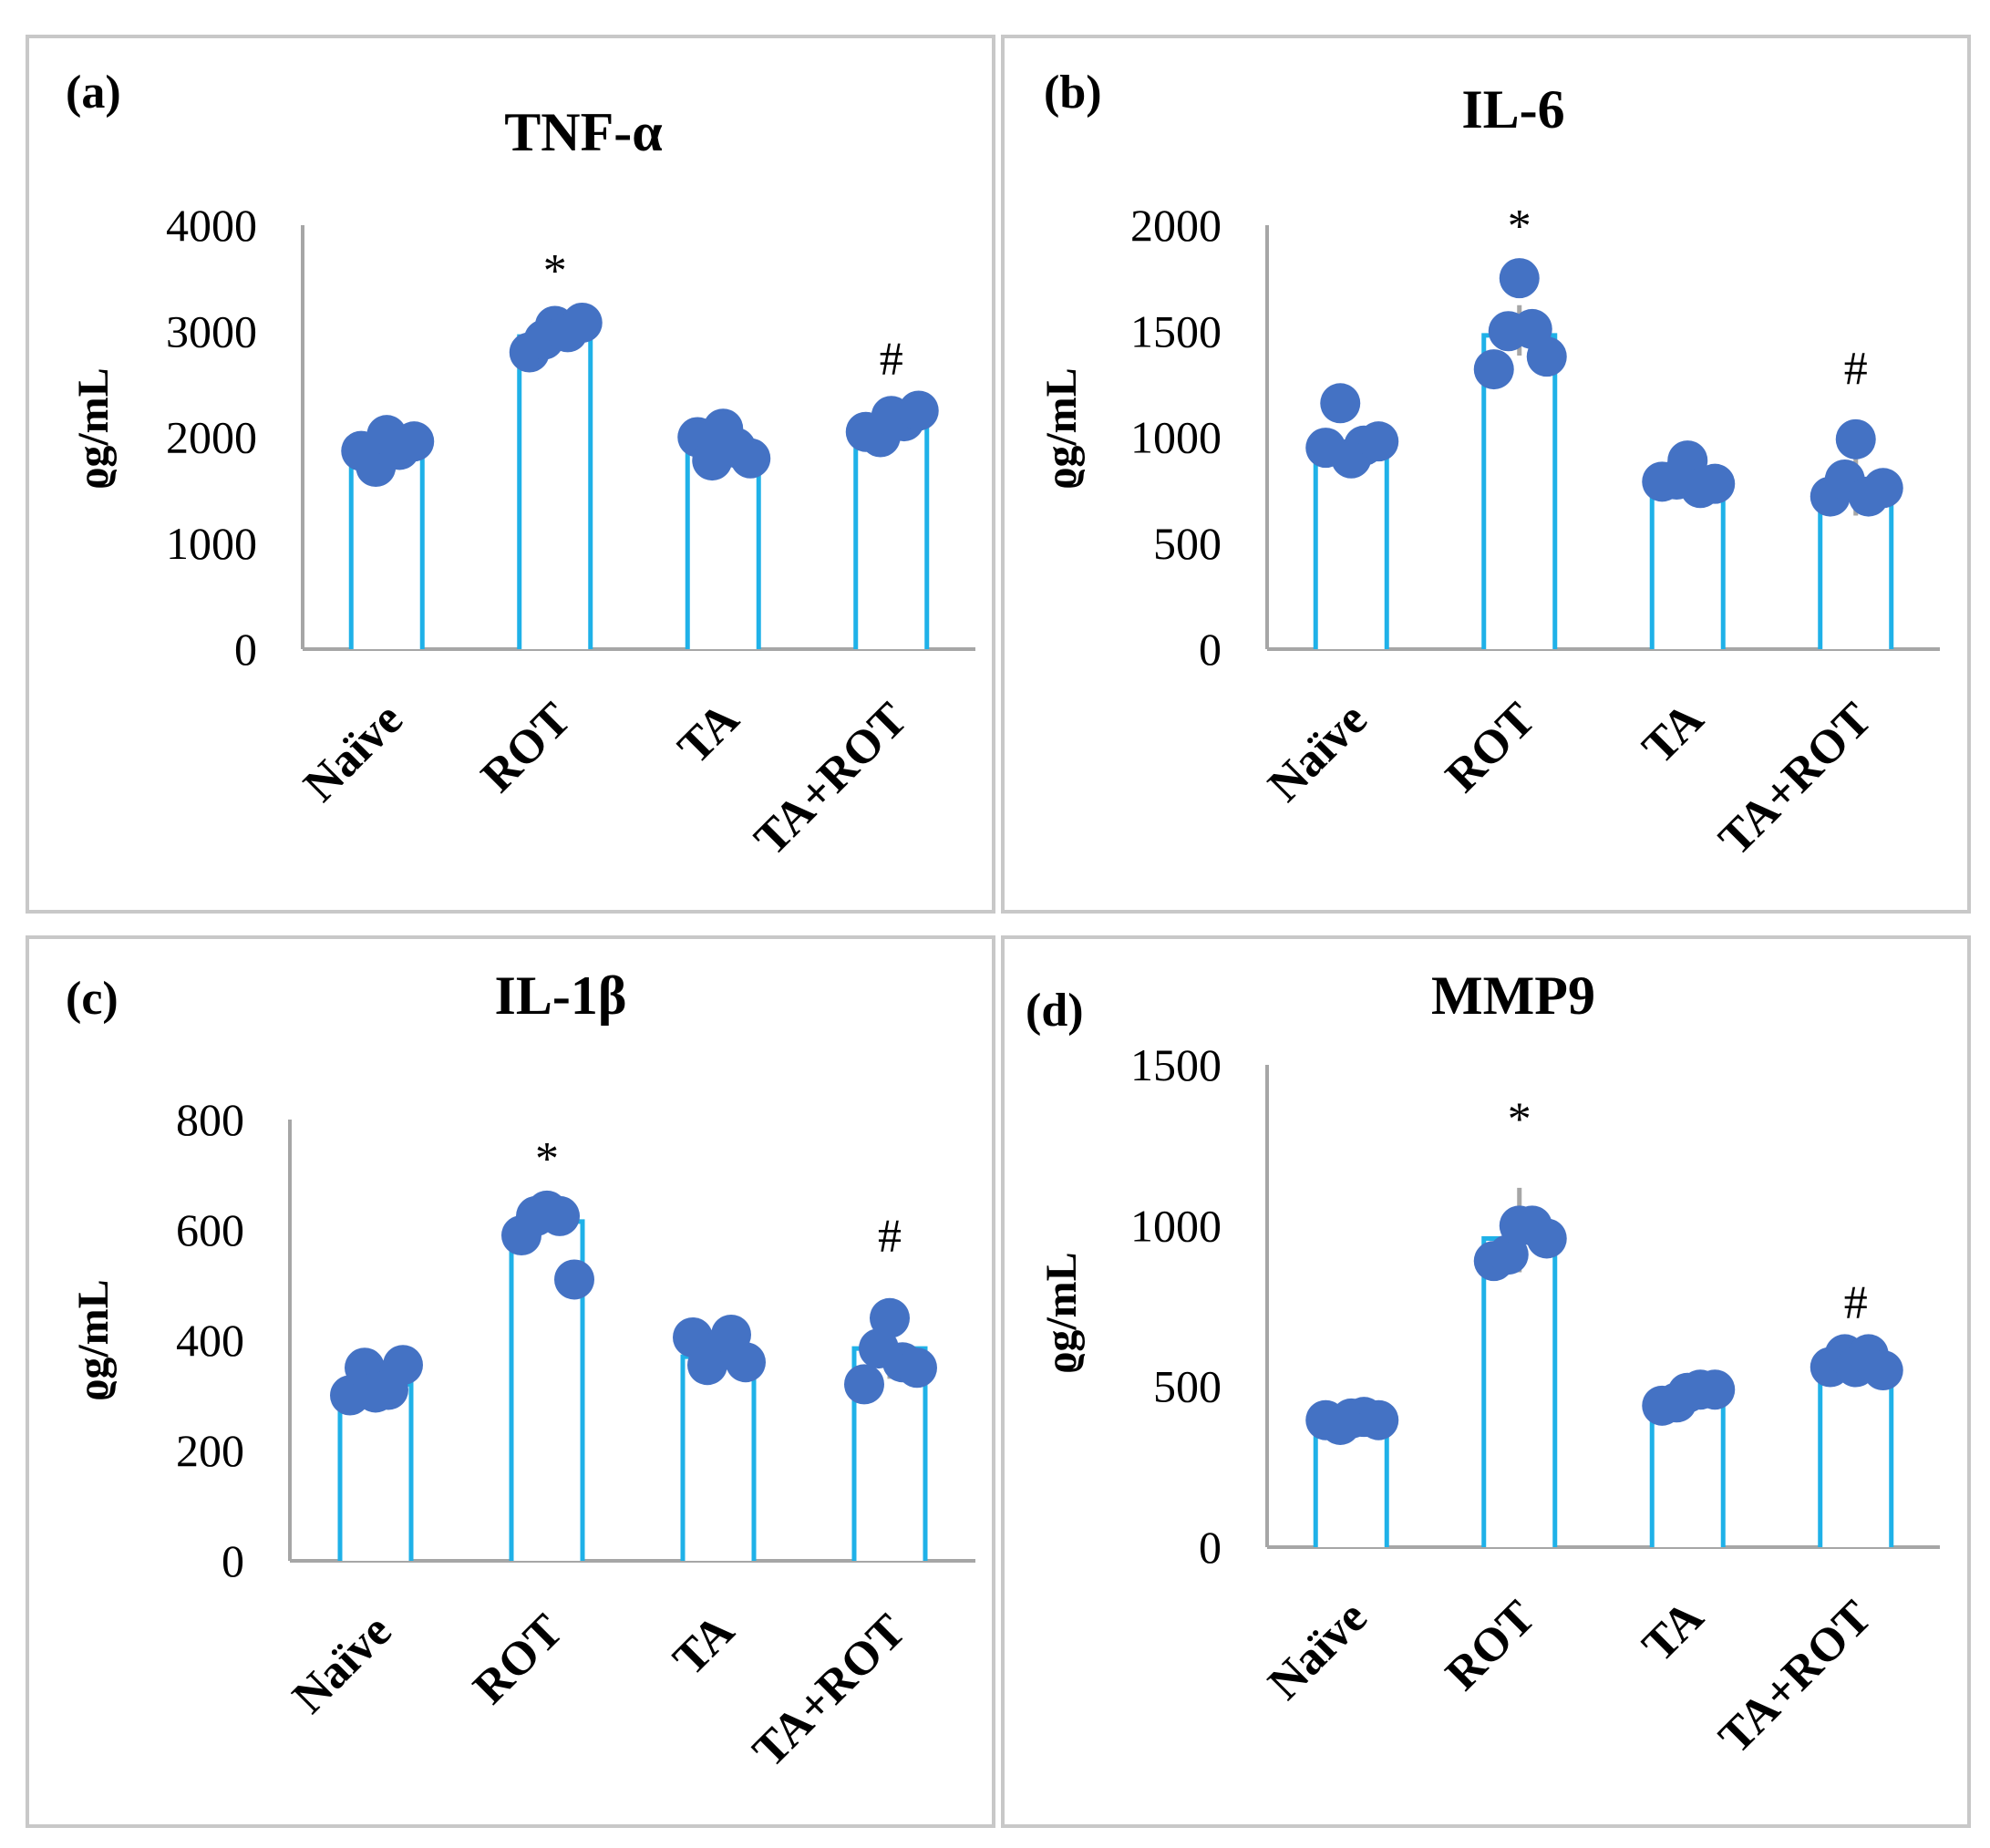 The image size is (1990, 1848). What do you see at coordinates (210, 1119) in the screenshot?
I see `y-tick-label: 800` at bounding box center [210, 1119].